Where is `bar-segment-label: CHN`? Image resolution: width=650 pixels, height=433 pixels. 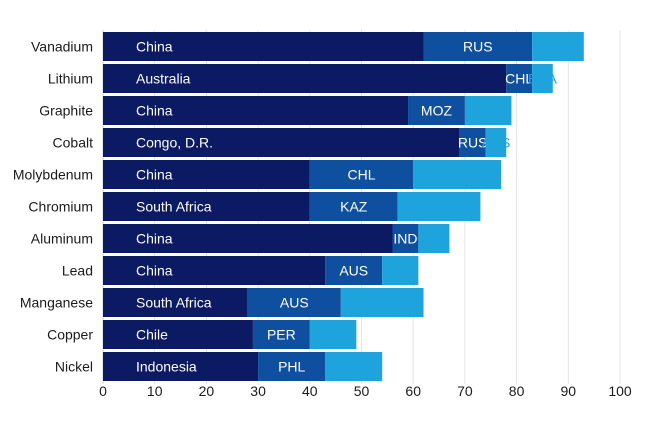 bar-segment-label: CHN is located at coordinates (333, 335).